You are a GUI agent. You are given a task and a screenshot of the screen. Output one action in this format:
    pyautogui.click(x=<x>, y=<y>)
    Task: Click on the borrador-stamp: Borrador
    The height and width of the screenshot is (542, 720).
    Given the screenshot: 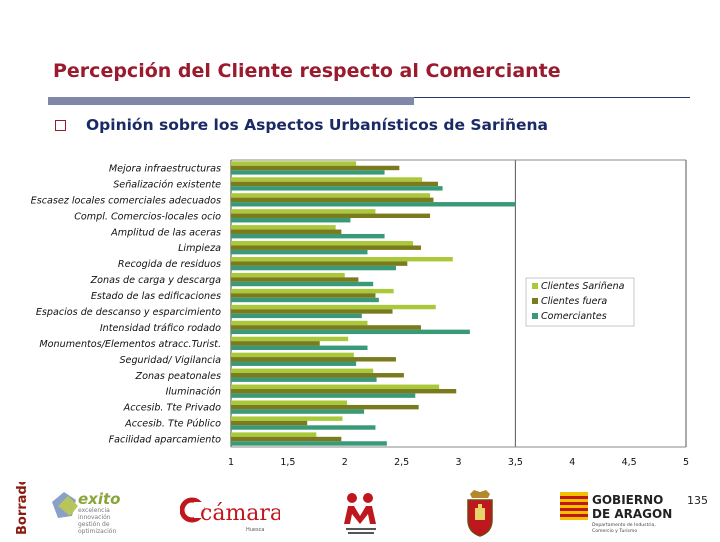 What is the action you would take?
    pyautogui.click(x=22, y=508)
    